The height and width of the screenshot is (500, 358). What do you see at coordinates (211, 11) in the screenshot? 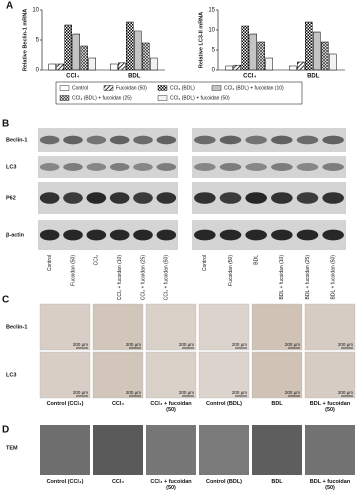
I see `y-tick-label: 15` at bounding box center [211, 11].